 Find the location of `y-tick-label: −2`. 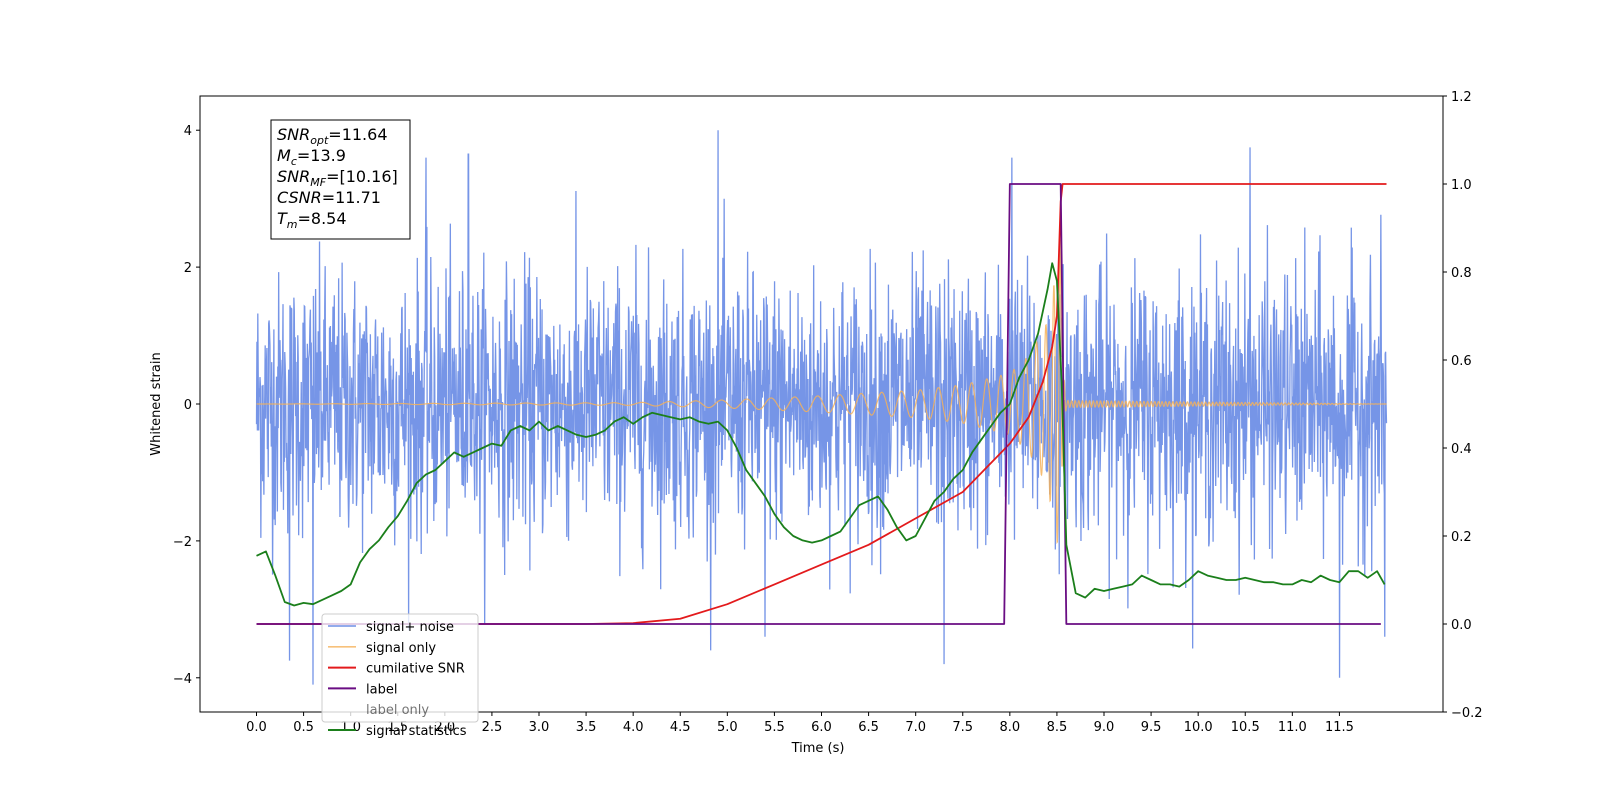

y-tick-label: −2 is located at coordinates (182, 542).